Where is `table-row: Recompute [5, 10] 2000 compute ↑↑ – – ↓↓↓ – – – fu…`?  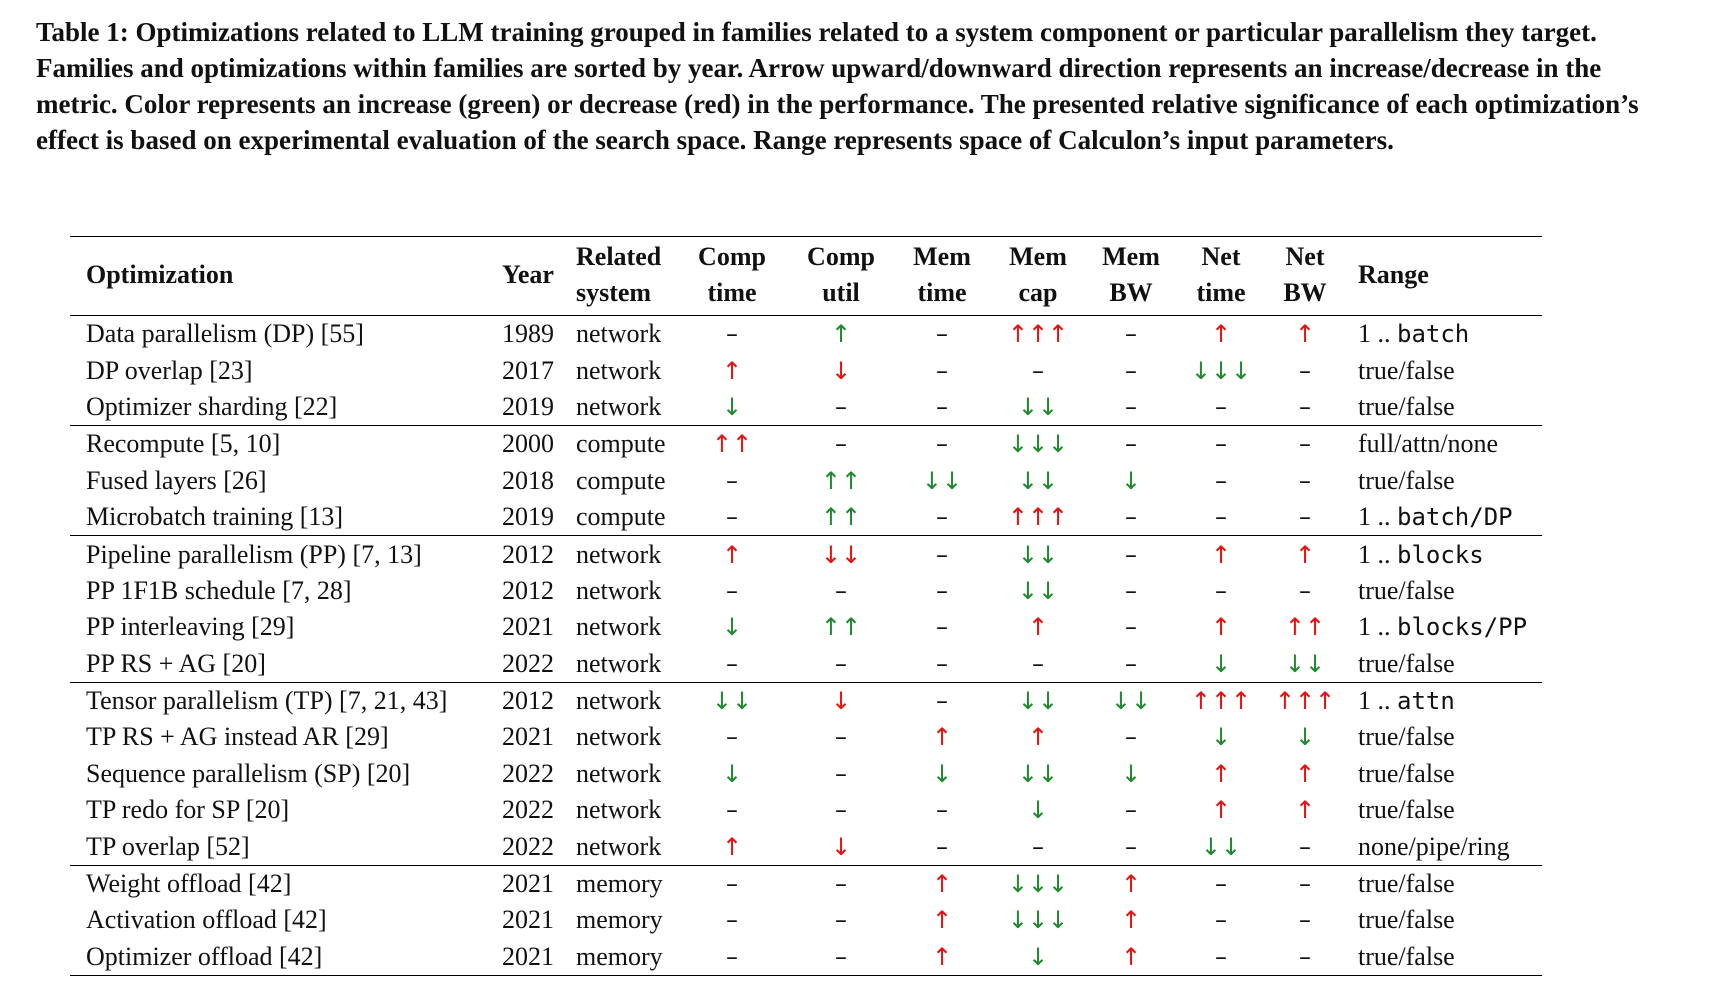
table-row: Recompute [5, 10] 2000 compute ↑↑ – – ↓↓↓ – – – fu… is located at coordinates (806, 444).